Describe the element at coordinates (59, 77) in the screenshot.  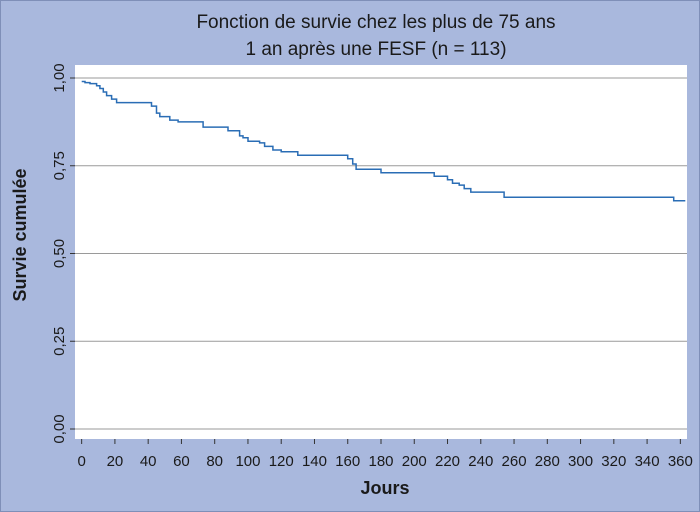
I see `y-tick-label: 1,00` at that location.